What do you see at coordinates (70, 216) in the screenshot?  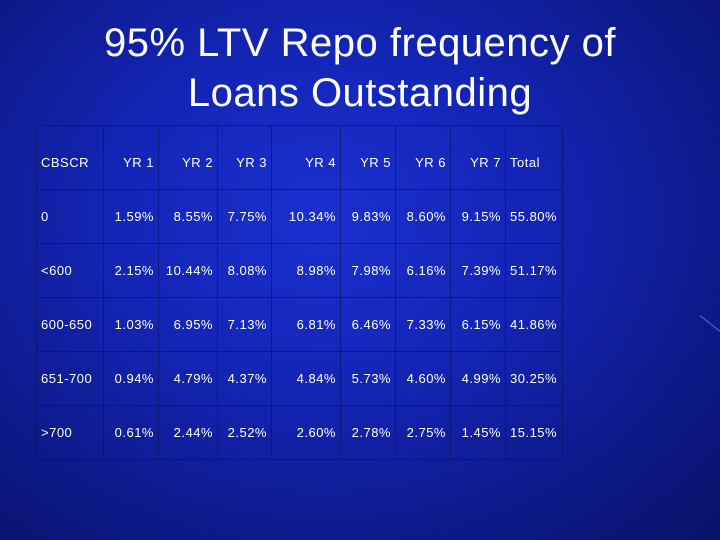 I see `row-label-cbscr: 0` at bounding box center [70, 216].